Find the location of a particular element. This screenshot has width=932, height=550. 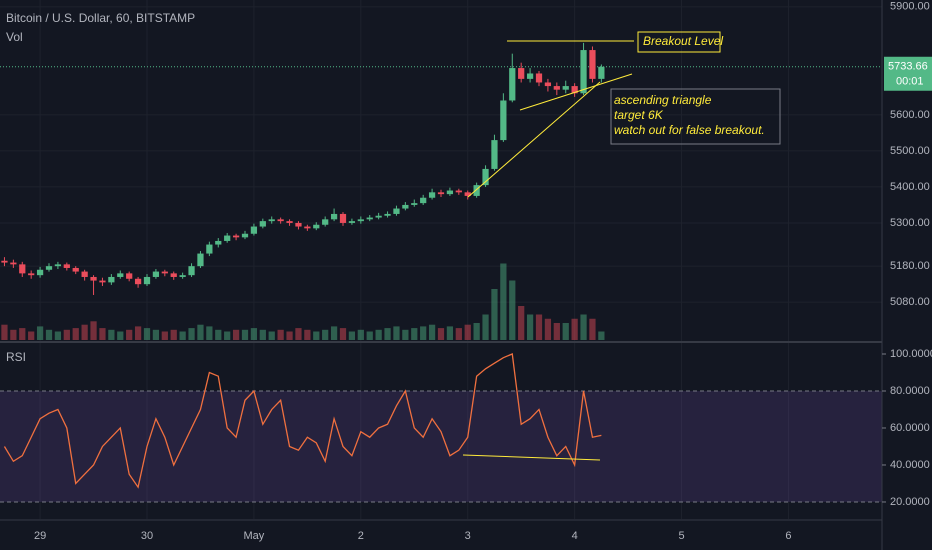

note-line: target 6K is located at coordinates (639, 115).